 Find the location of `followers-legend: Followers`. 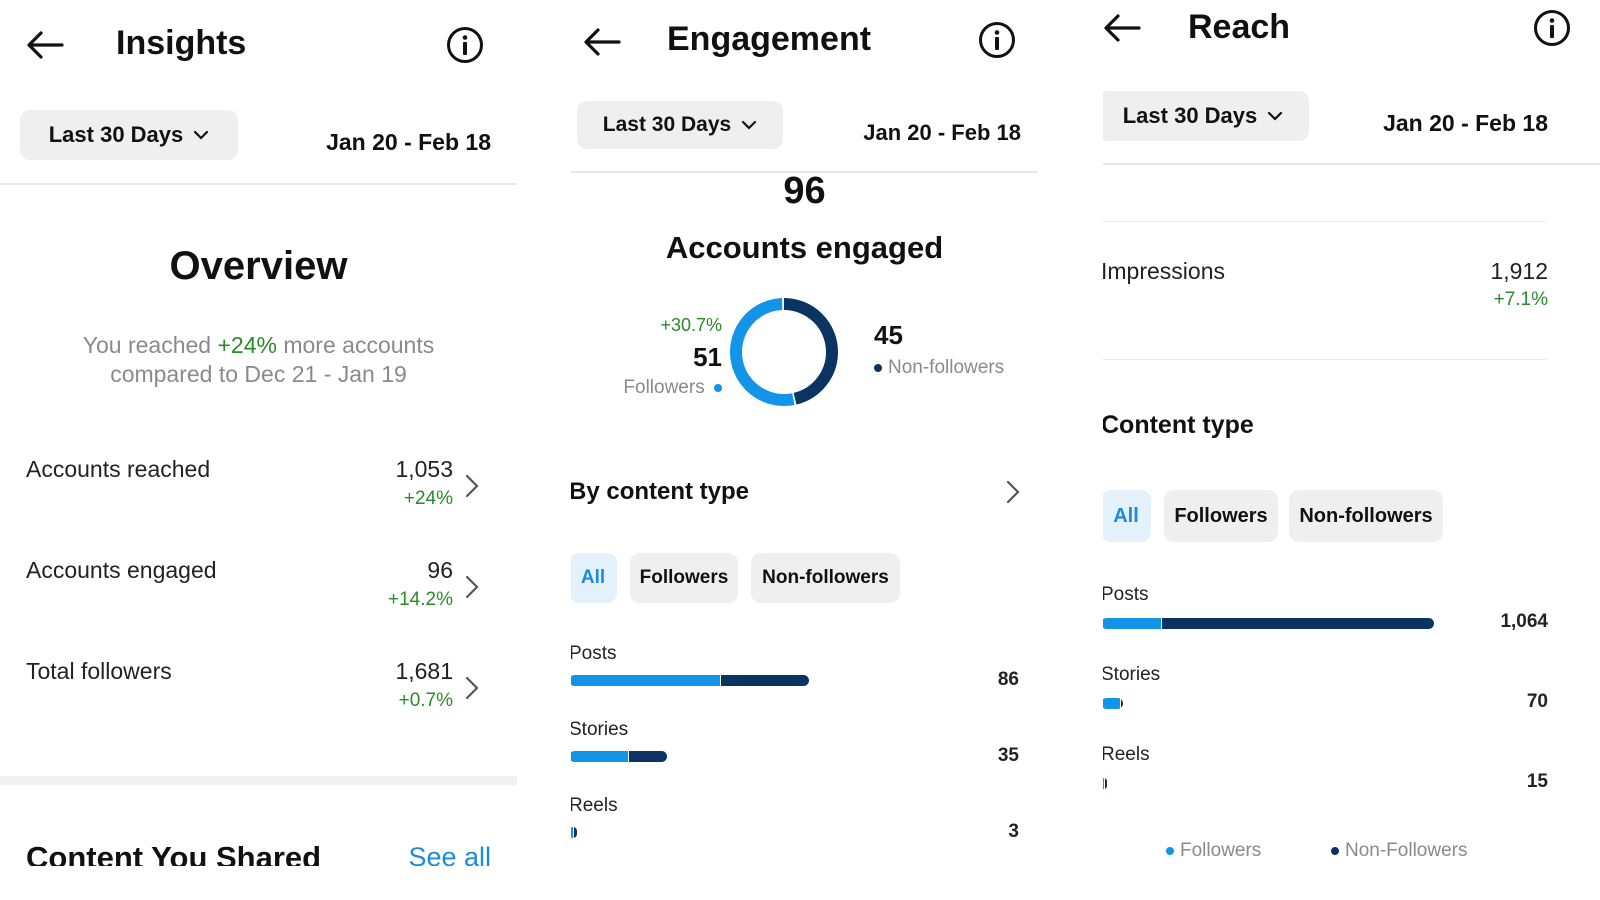

followers-legend: Followers is located at coordinates (672, 388).